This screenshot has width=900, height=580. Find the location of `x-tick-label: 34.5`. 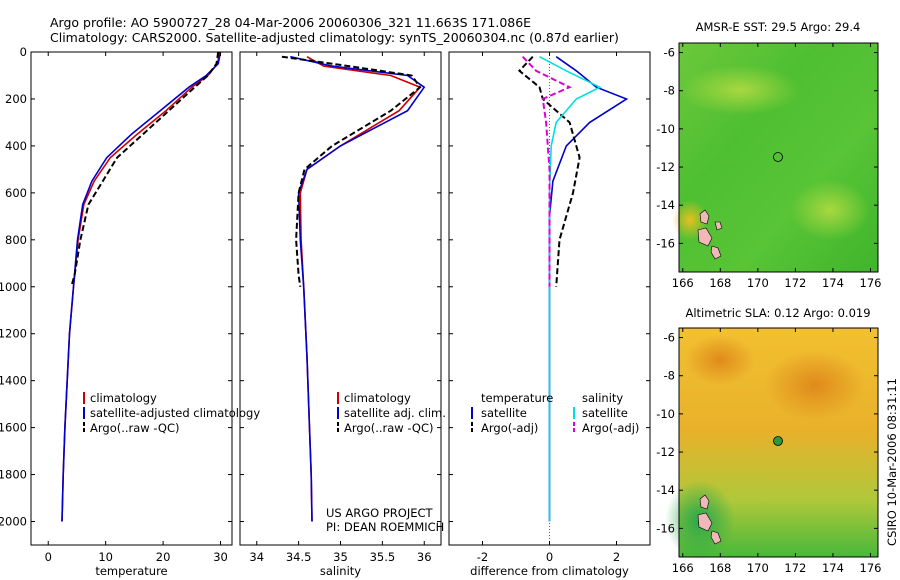

x-tick-label: 34.5 is located at coordinates (299, 557).